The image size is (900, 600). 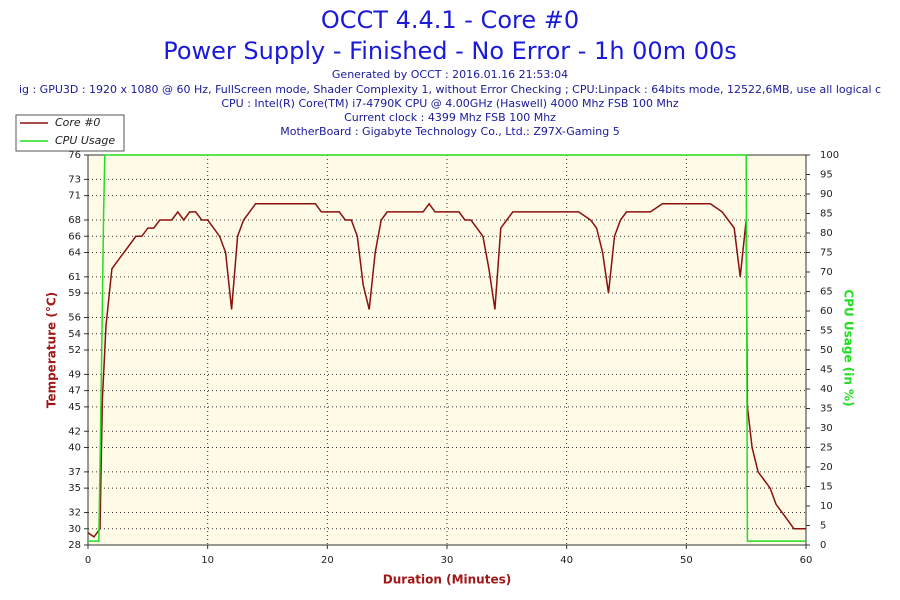 I want to click on y2-tick-label: 10, so click(x=826, y=506).